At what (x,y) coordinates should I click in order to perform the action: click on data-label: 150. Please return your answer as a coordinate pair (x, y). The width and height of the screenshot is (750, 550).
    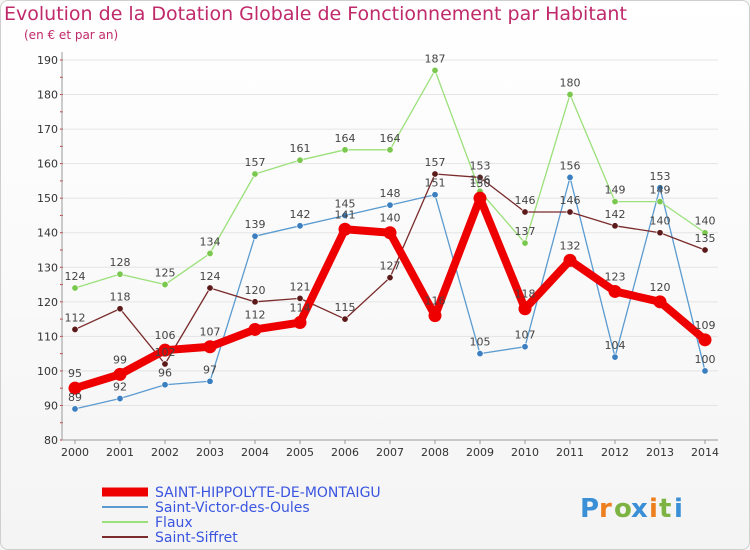
    Looking at the image, I should click on (480, 183).